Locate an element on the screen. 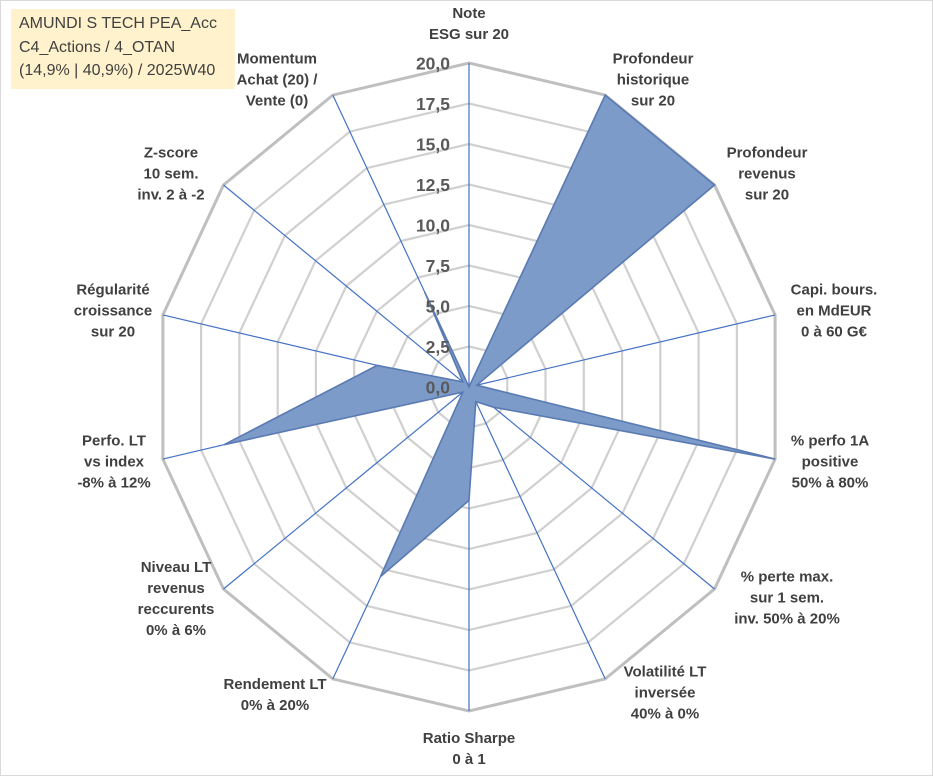  axis-label: Momentum Achat (20) / Vente (0) is located at coordinates (277, 80).